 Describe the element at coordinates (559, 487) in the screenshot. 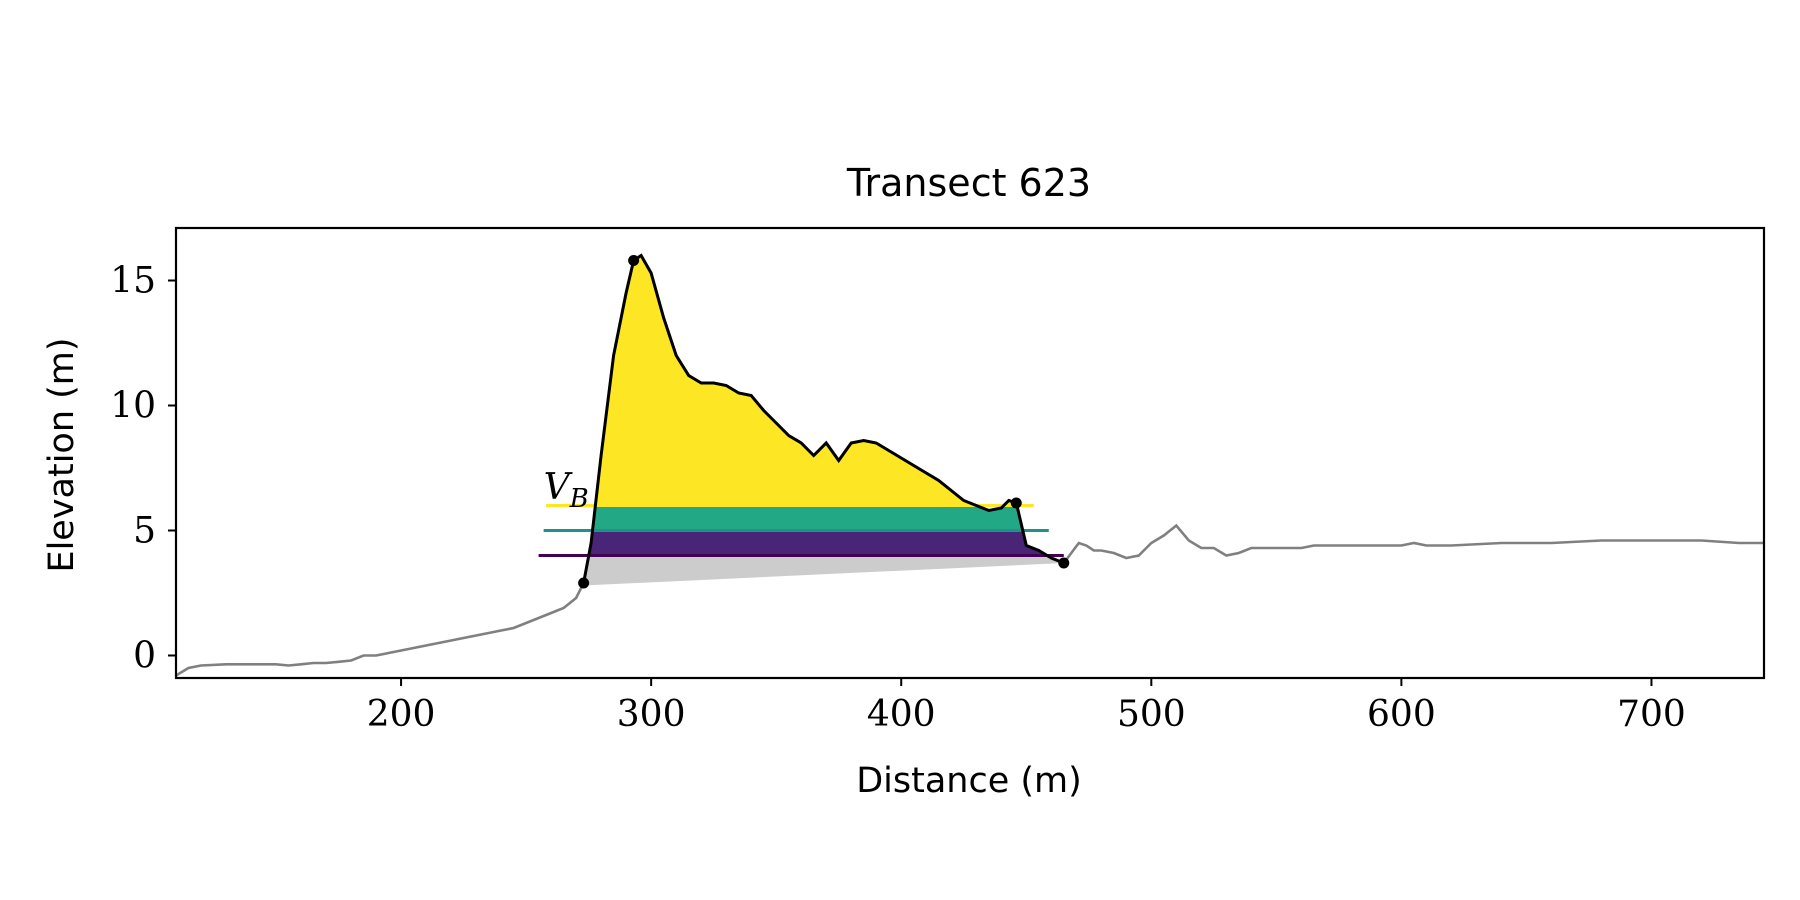

I see `annotation-main: V` at that location.